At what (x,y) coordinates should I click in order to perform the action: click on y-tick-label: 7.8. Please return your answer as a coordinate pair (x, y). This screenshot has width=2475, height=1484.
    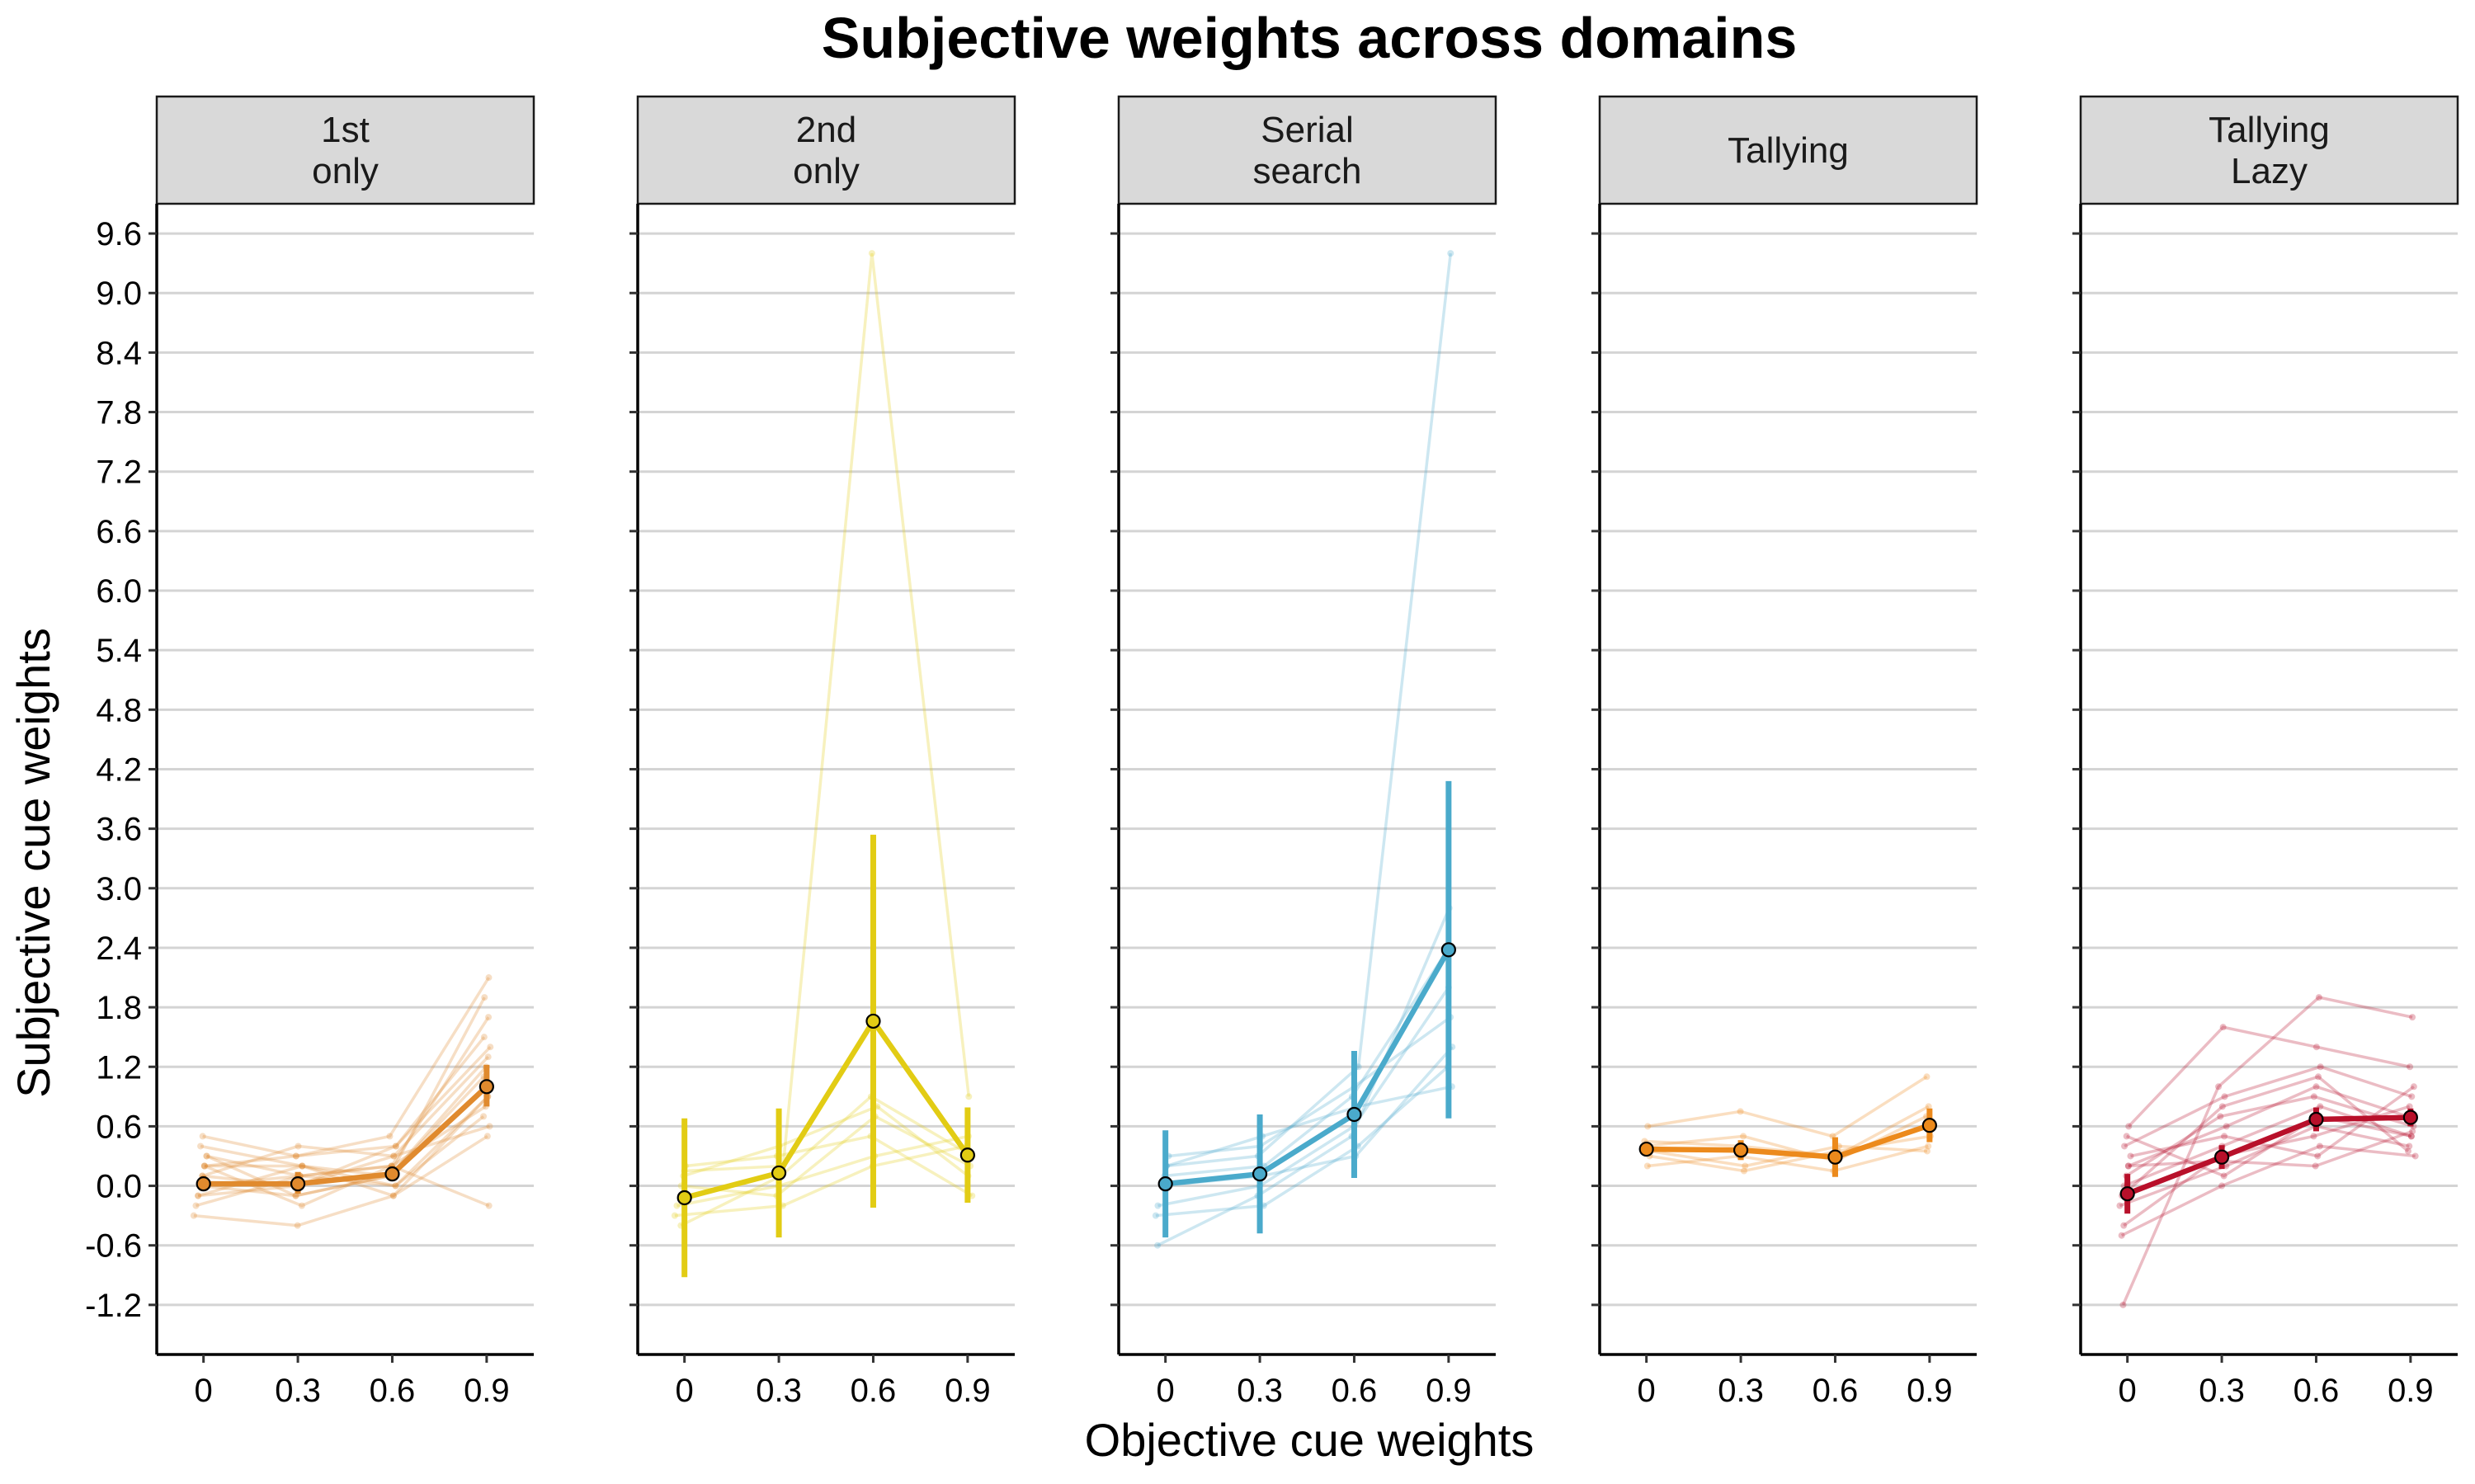
    Looking at the image, I should click on (119, 413).